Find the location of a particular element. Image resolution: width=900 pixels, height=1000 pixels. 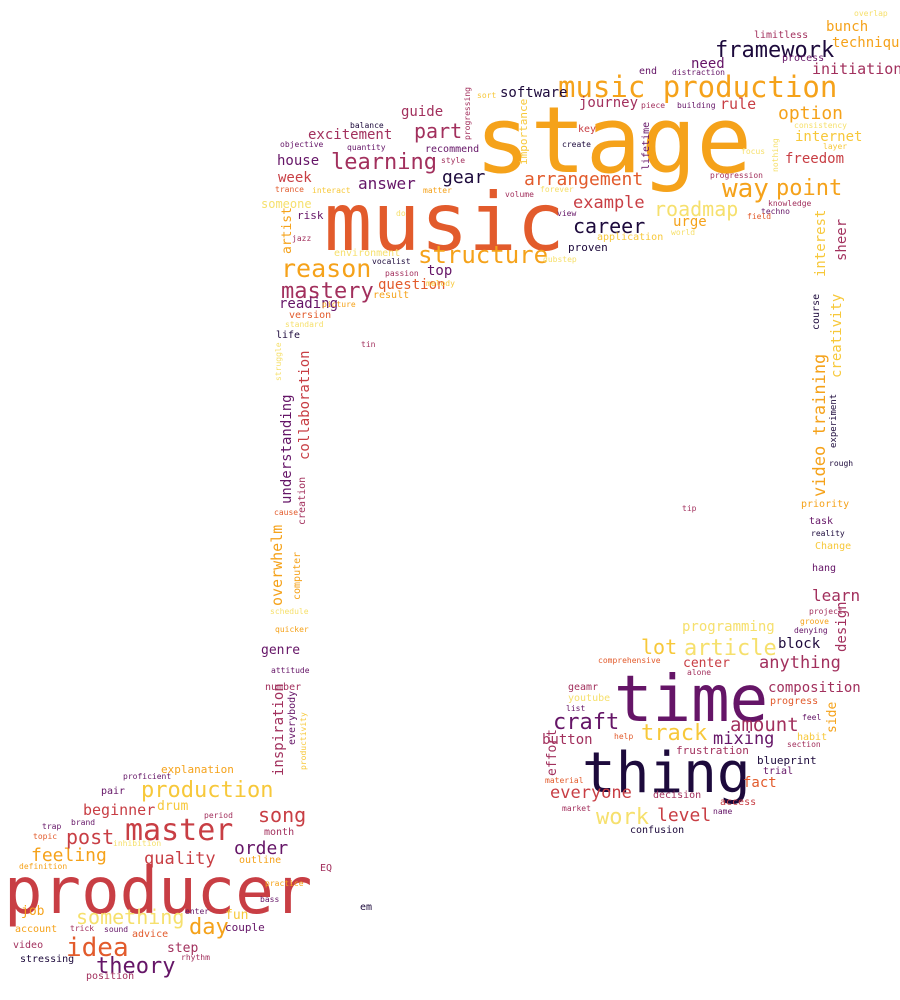

word-passion: passion is located at coordinates (402, 273).